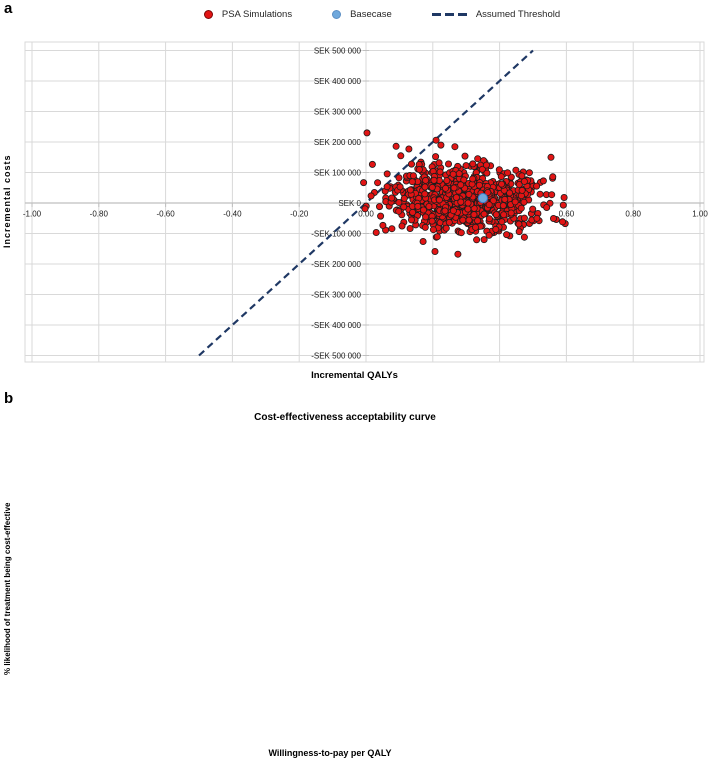  I want to click on y-tick-label: -SEK 100 000, so click(336, 233).